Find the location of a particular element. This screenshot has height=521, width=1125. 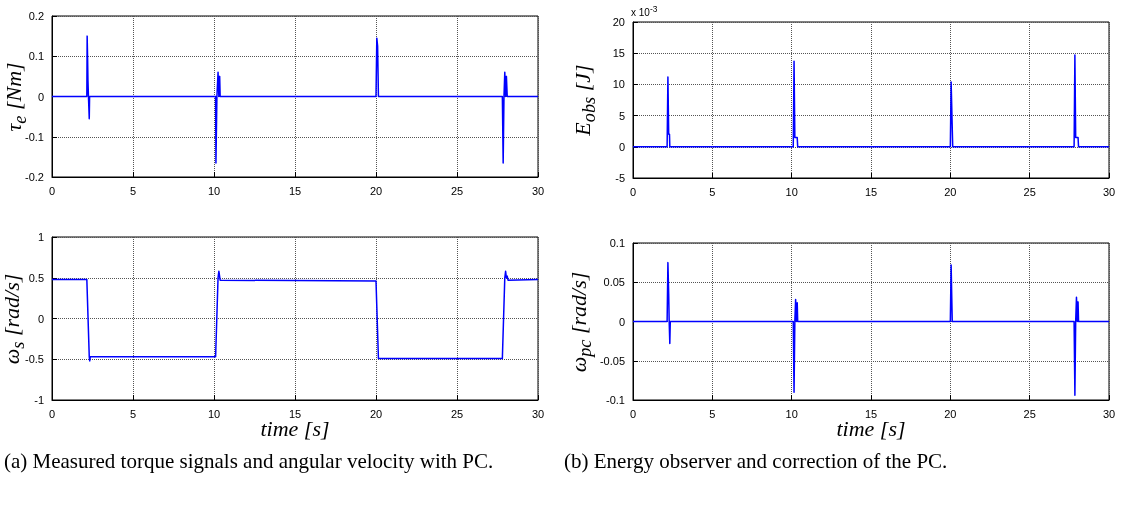

text: x 10$^{-3}$ is located at coordinates (644, 11).